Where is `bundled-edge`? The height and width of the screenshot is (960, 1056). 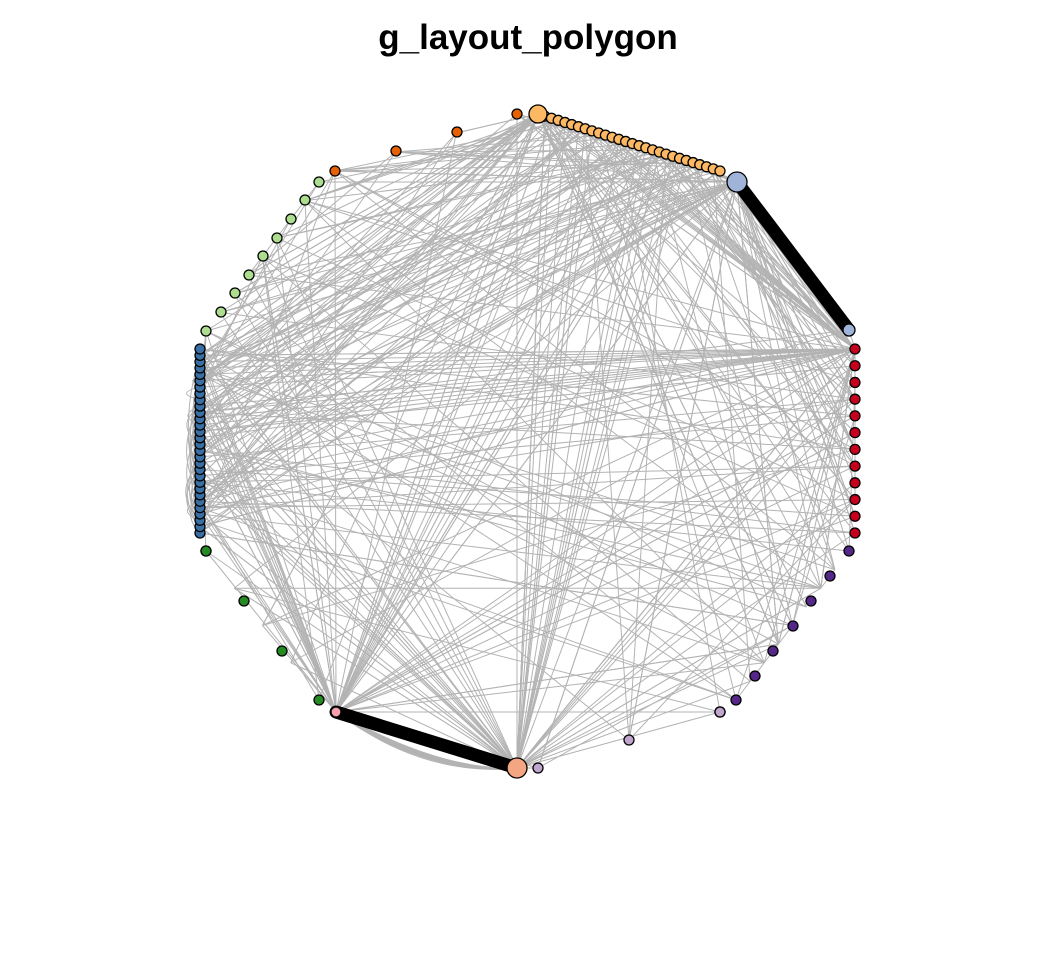
bundled-edge is located at coordinates (793, 256).